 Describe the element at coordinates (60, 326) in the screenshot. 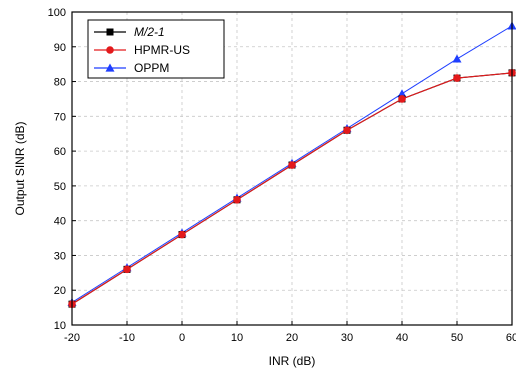

I see `y-tick-label: 10` at that location.